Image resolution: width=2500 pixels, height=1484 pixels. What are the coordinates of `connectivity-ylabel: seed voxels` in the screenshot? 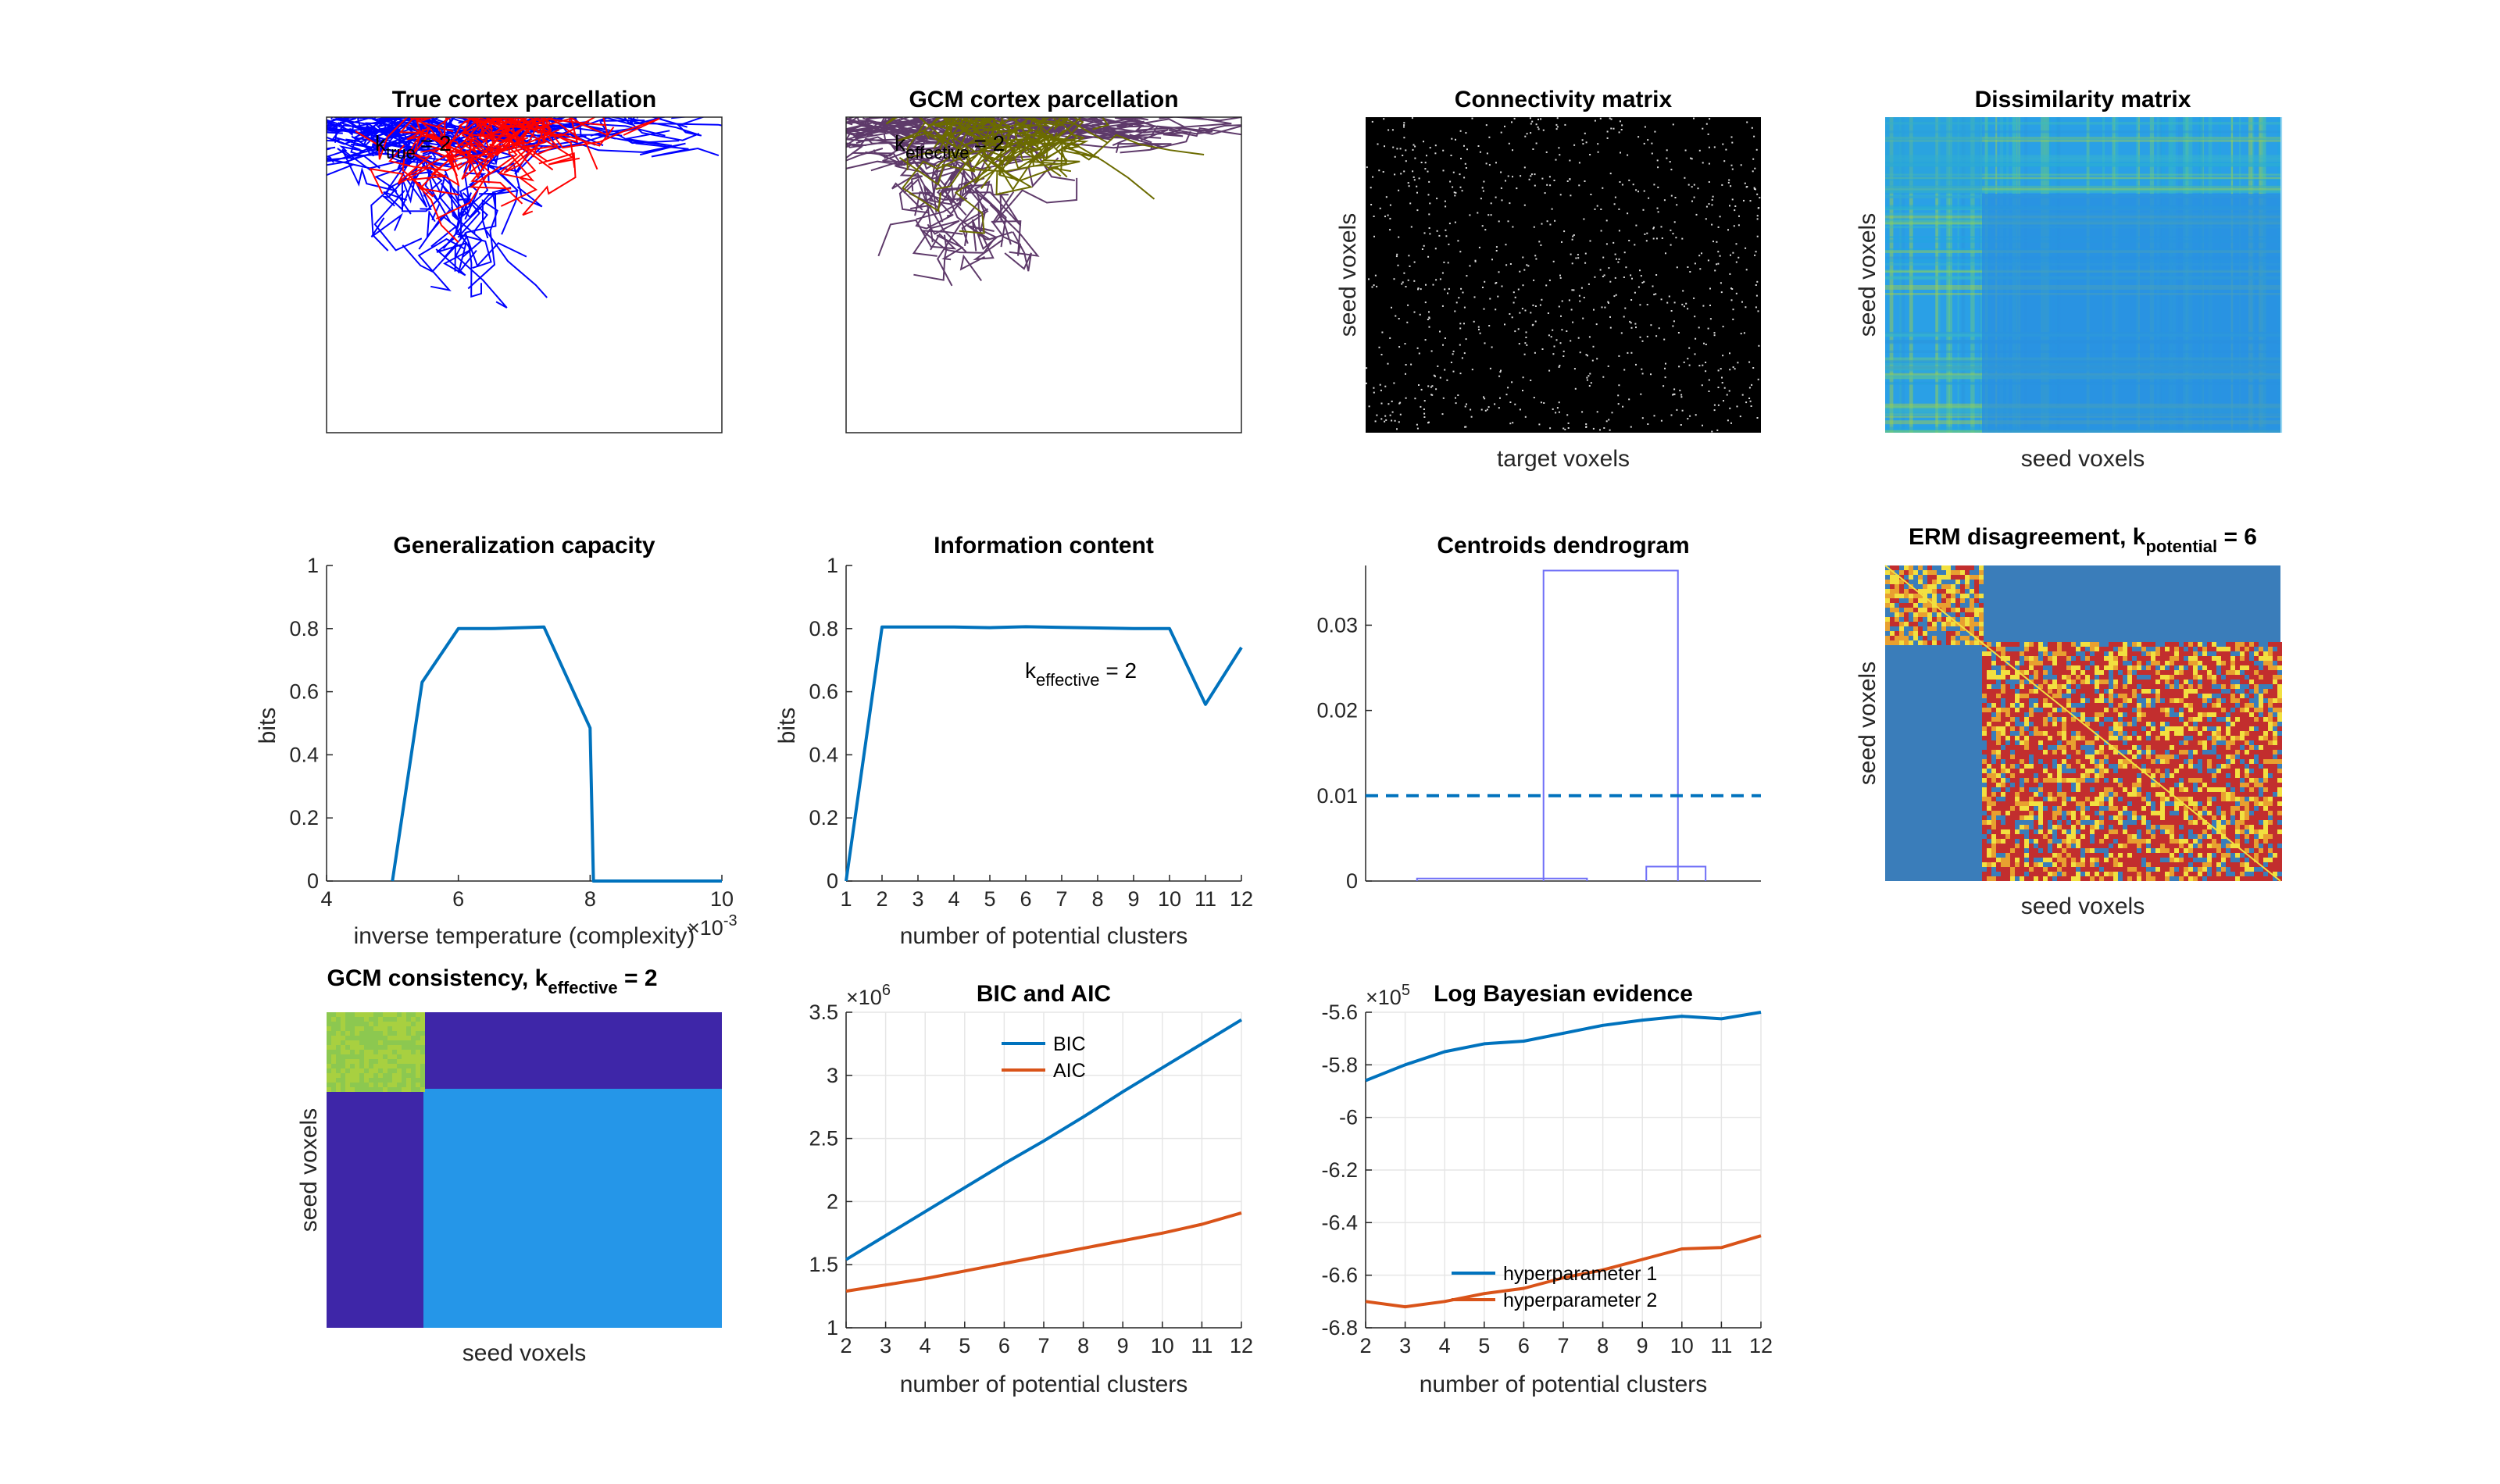 It's located at (1348, 275).